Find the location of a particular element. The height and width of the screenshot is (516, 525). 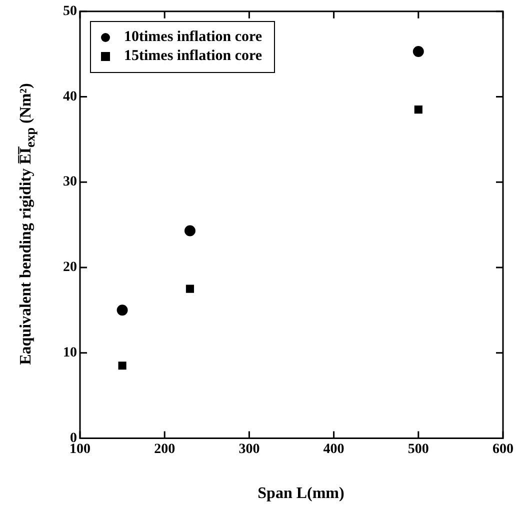

x-tick-label: 500 is located at coordinates (418, 450).